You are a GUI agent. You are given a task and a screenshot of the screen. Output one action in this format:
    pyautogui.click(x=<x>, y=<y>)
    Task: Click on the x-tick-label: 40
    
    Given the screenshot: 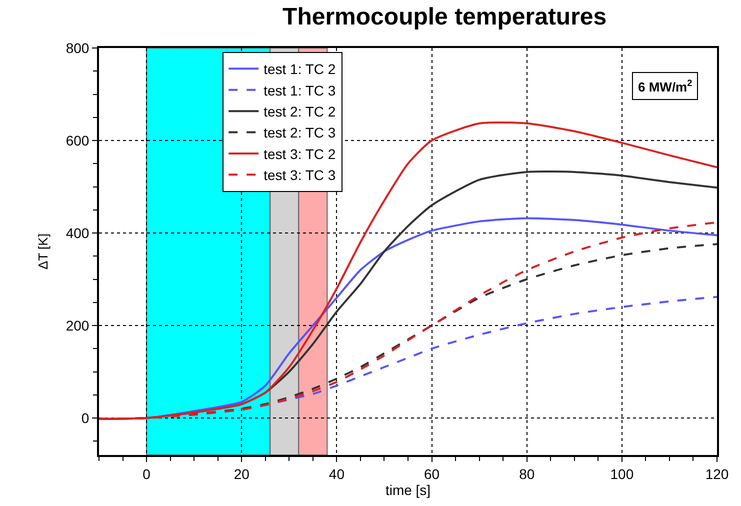 What is the action you would take?
    pyautogui.click(x=336, y=474)
    